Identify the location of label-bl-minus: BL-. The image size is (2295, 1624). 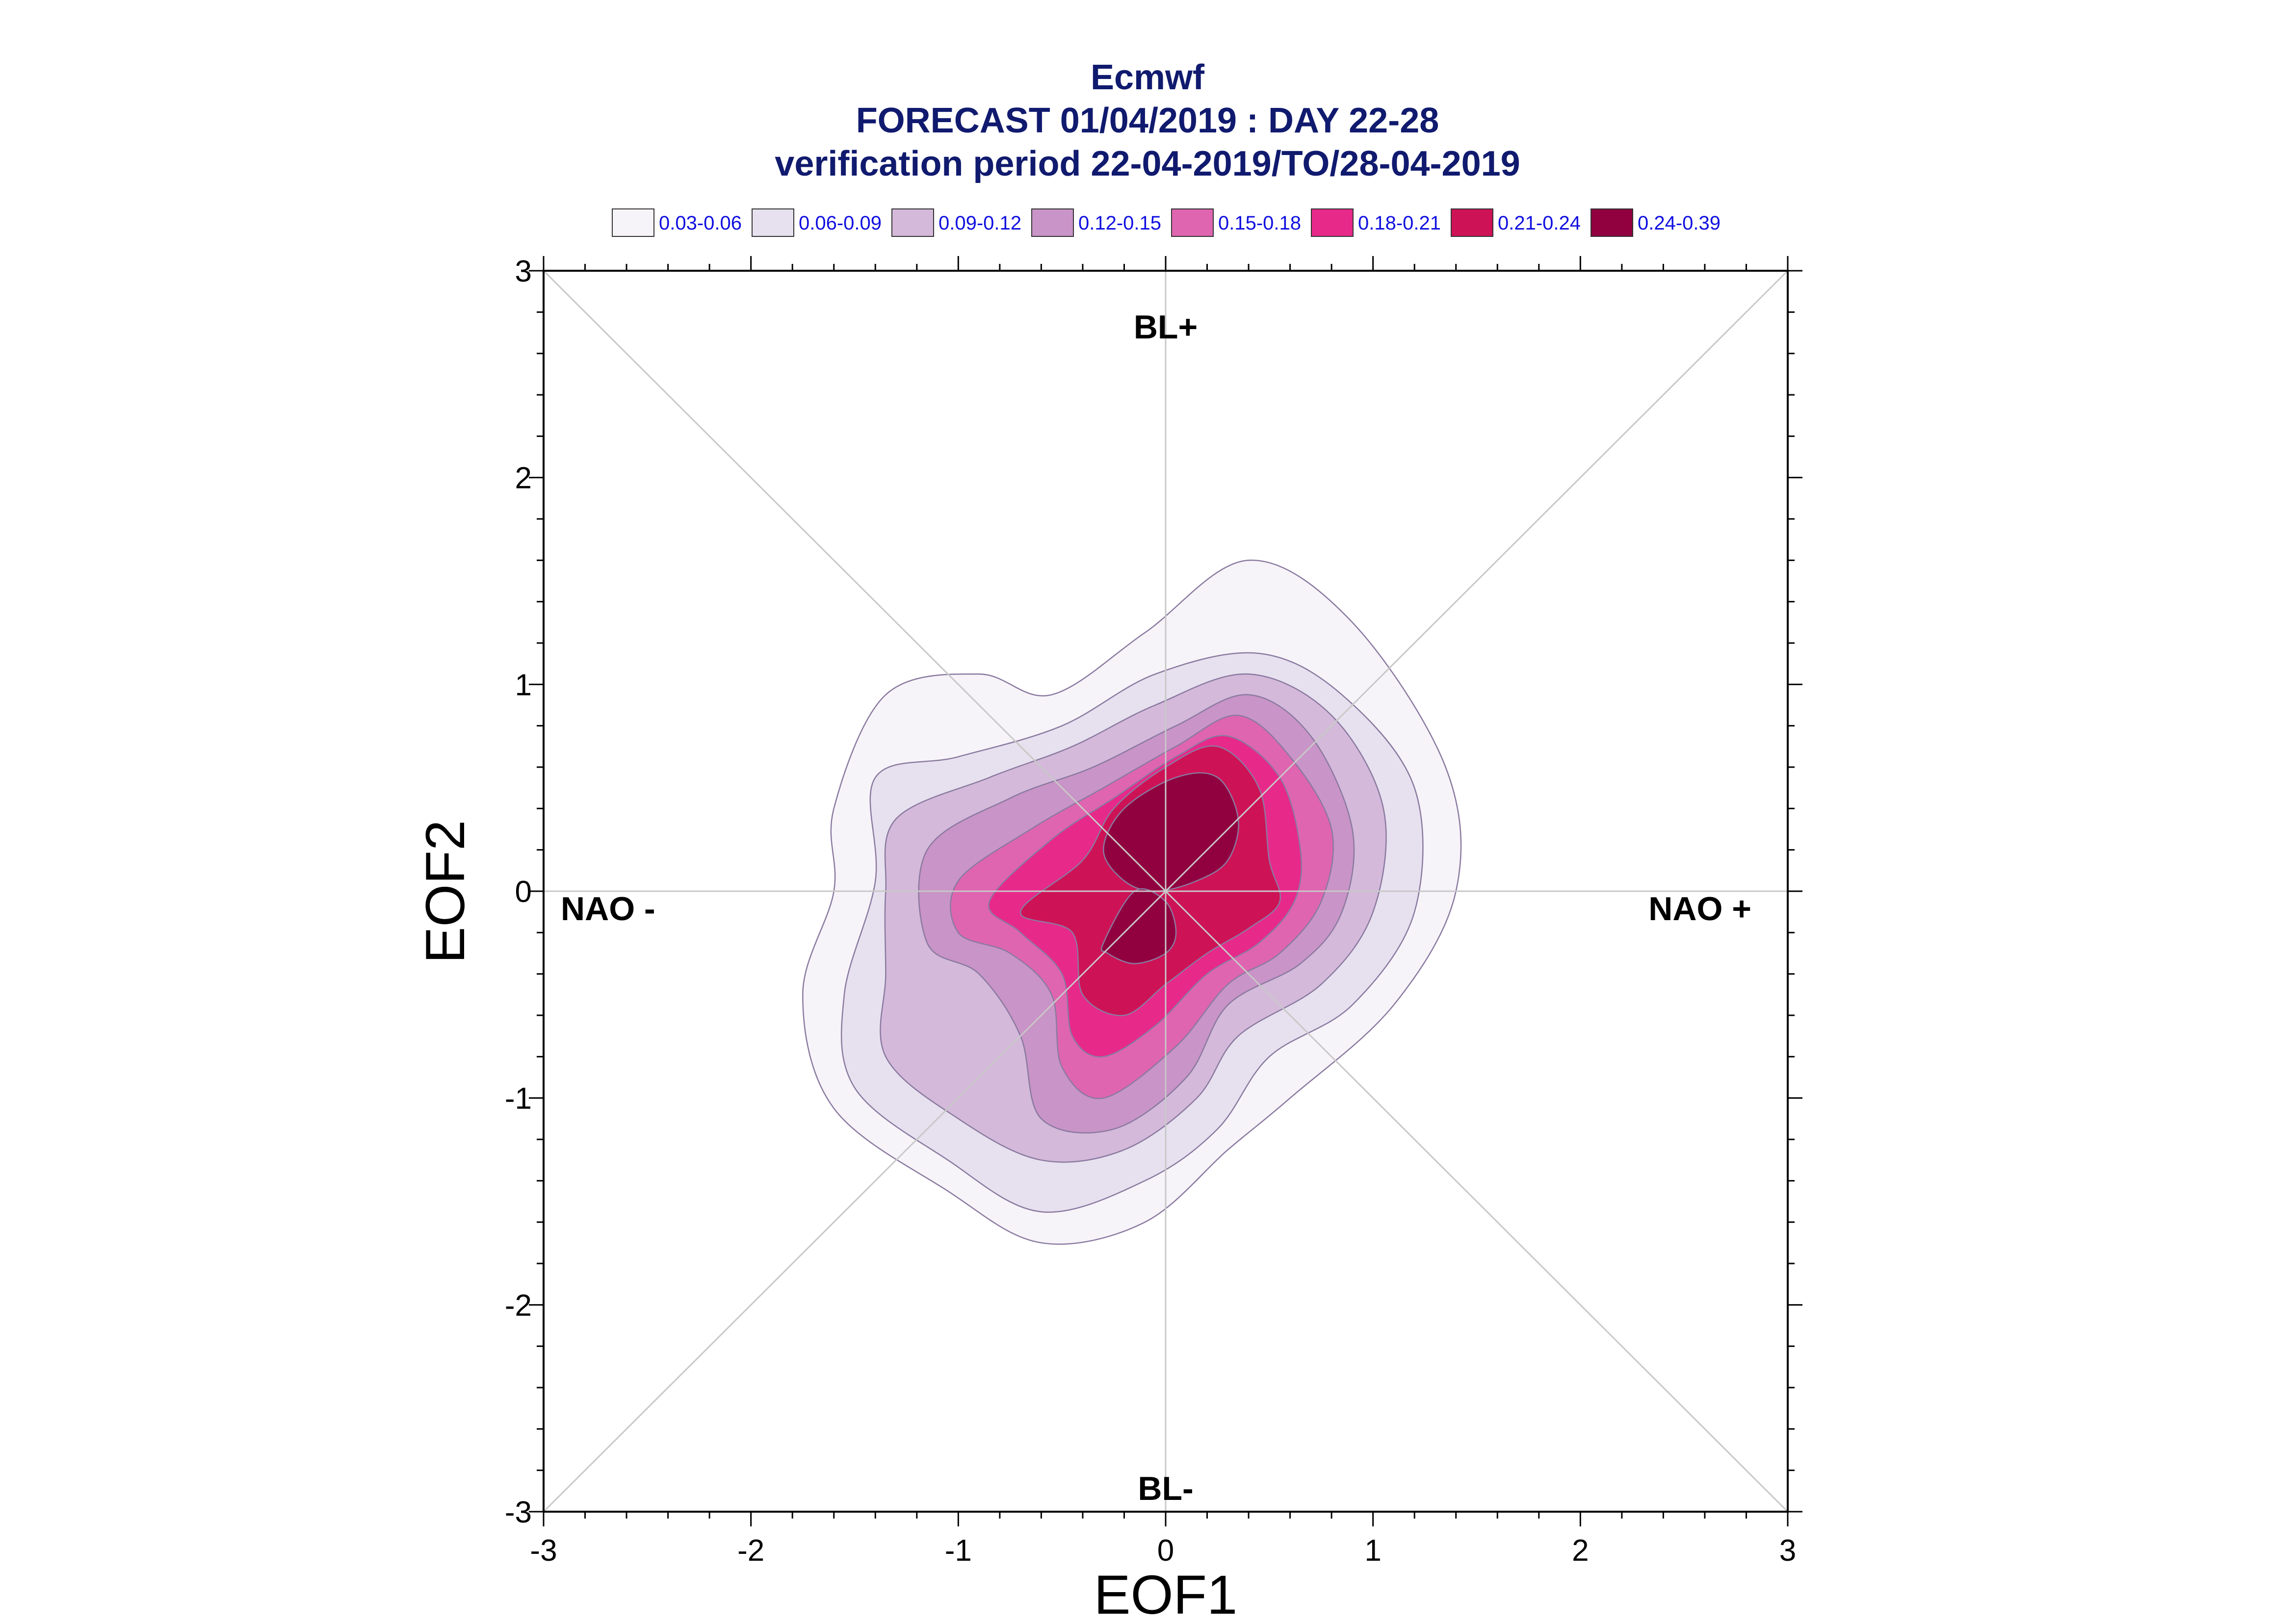
(1166, 1488).